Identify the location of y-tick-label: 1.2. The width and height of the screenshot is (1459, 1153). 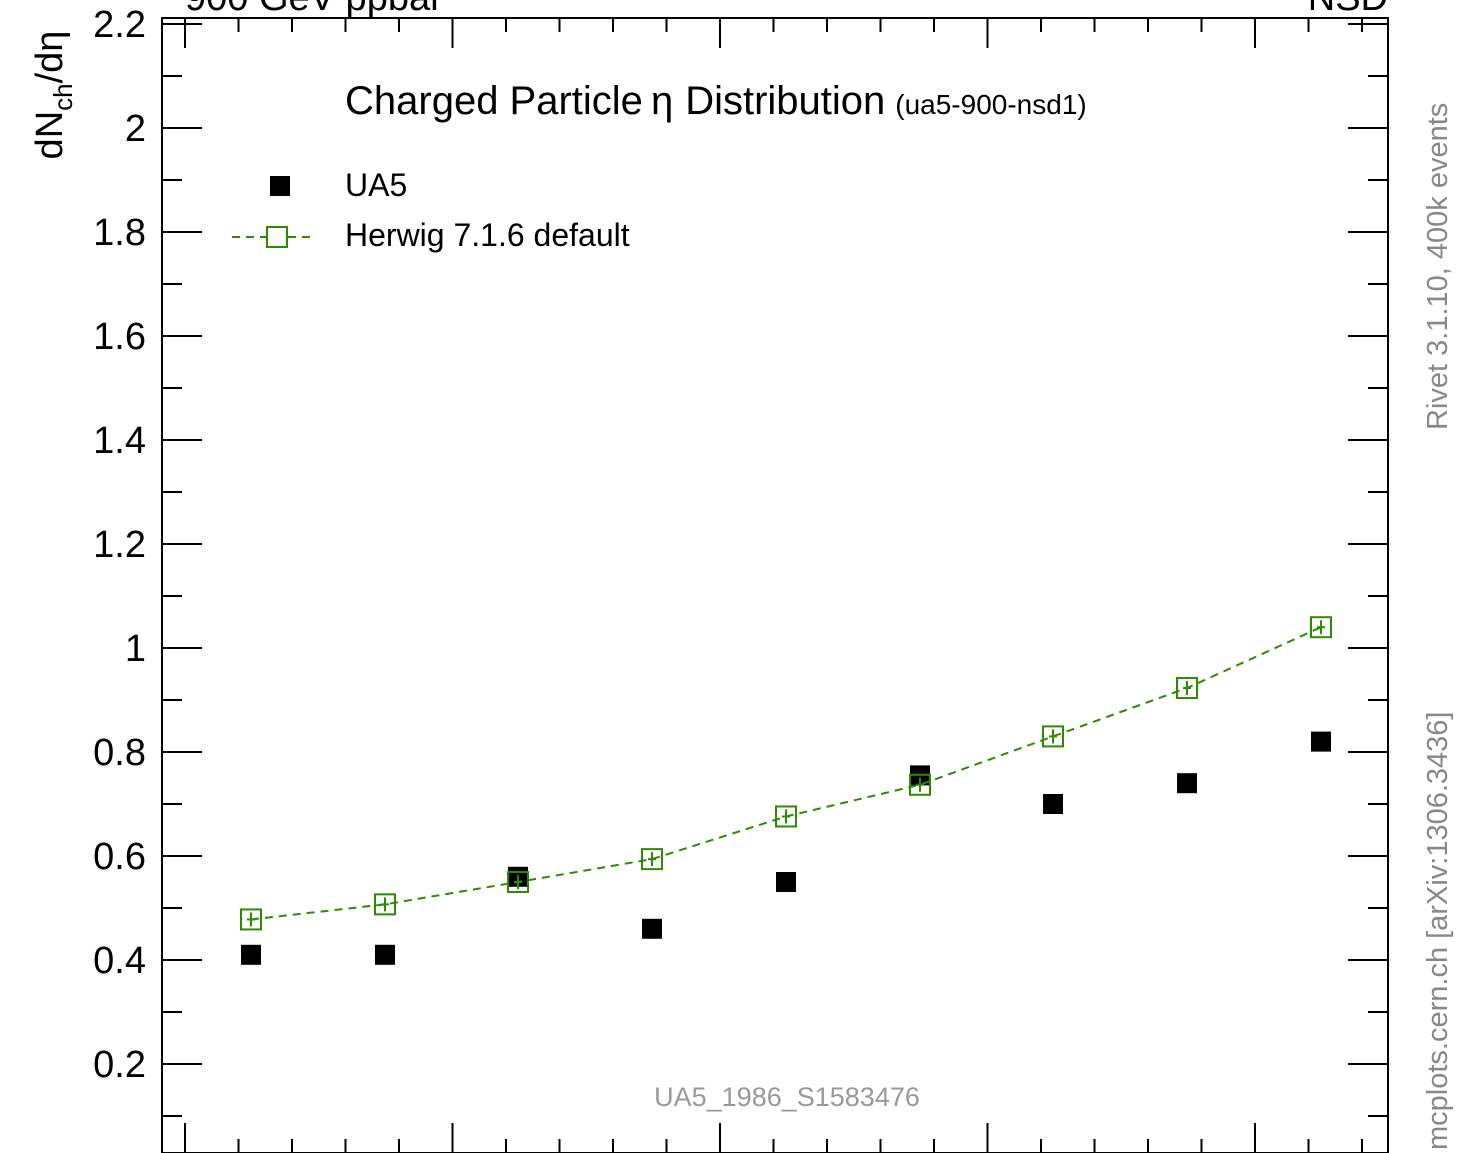
(119, 545).